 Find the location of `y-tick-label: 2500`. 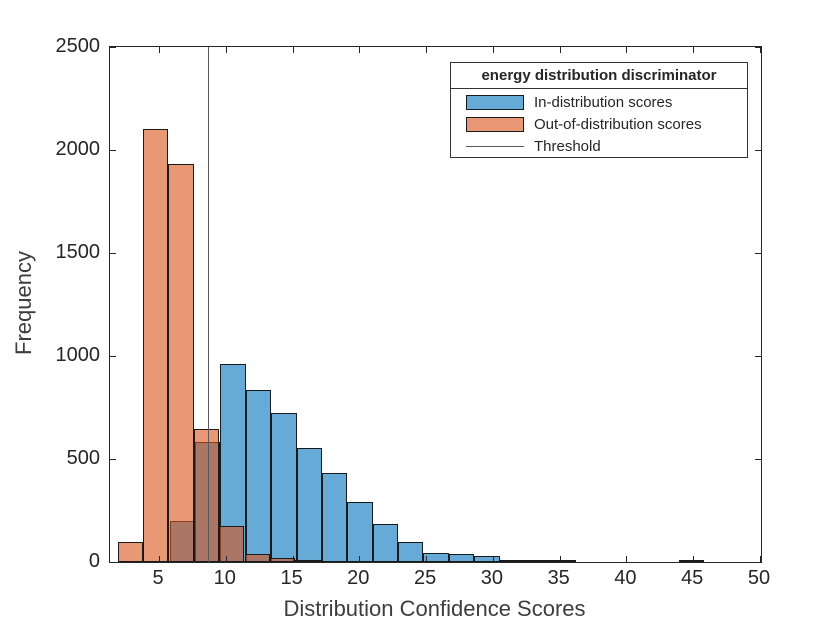

y-tick-label: 2500 is located at coordinates (78, 46).